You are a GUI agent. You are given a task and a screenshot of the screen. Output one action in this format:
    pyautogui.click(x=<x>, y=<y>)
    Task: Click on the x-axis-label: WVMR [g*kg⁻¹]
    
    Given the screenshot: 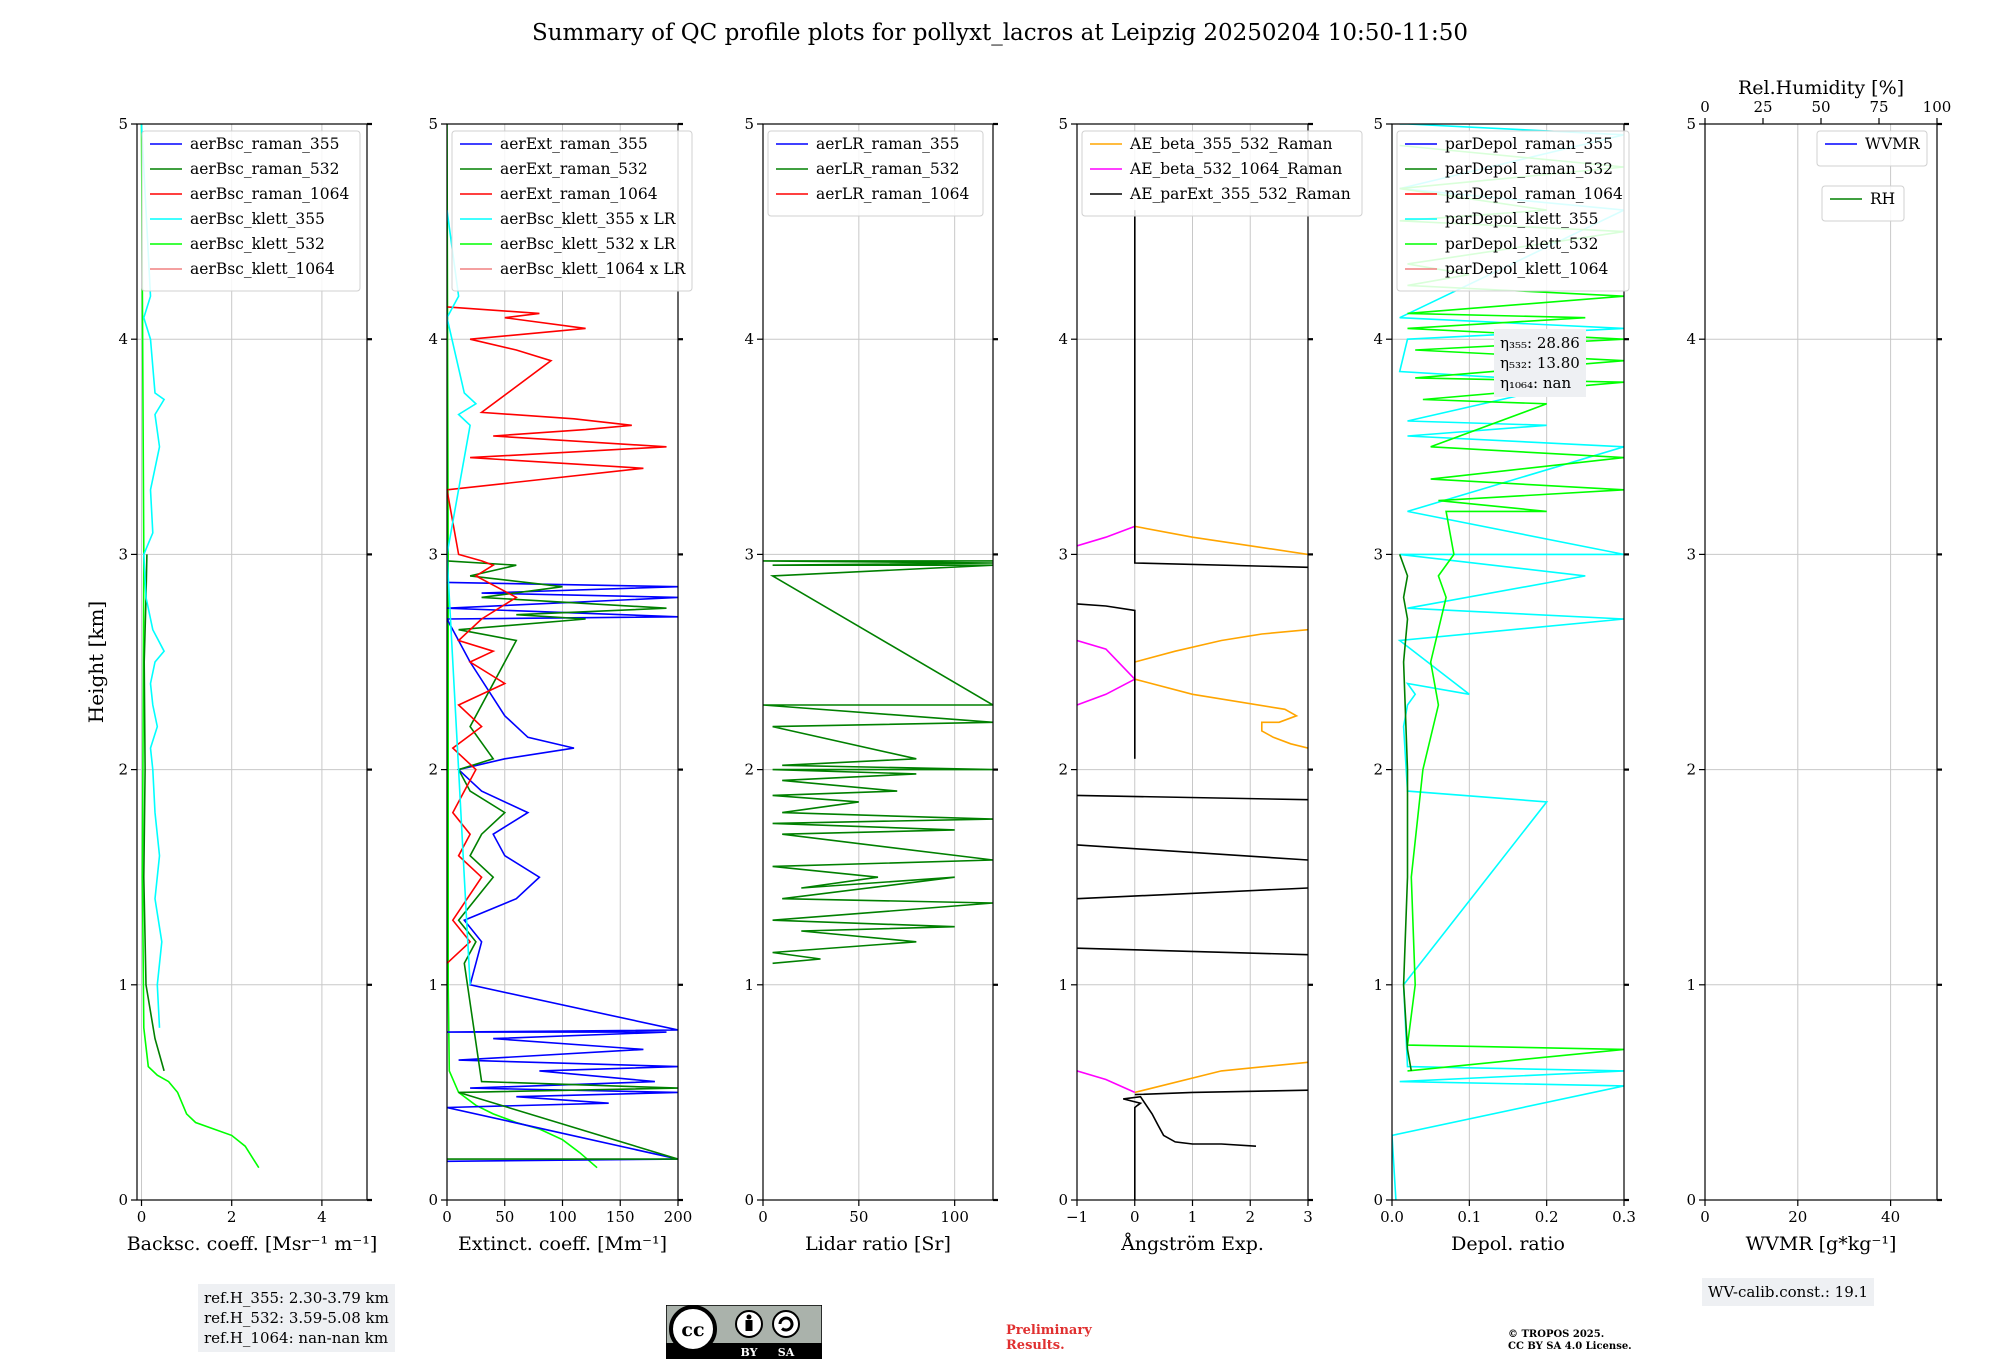 What is the action you would take?
    pyautogui.click(x=1821, y=1244)
    